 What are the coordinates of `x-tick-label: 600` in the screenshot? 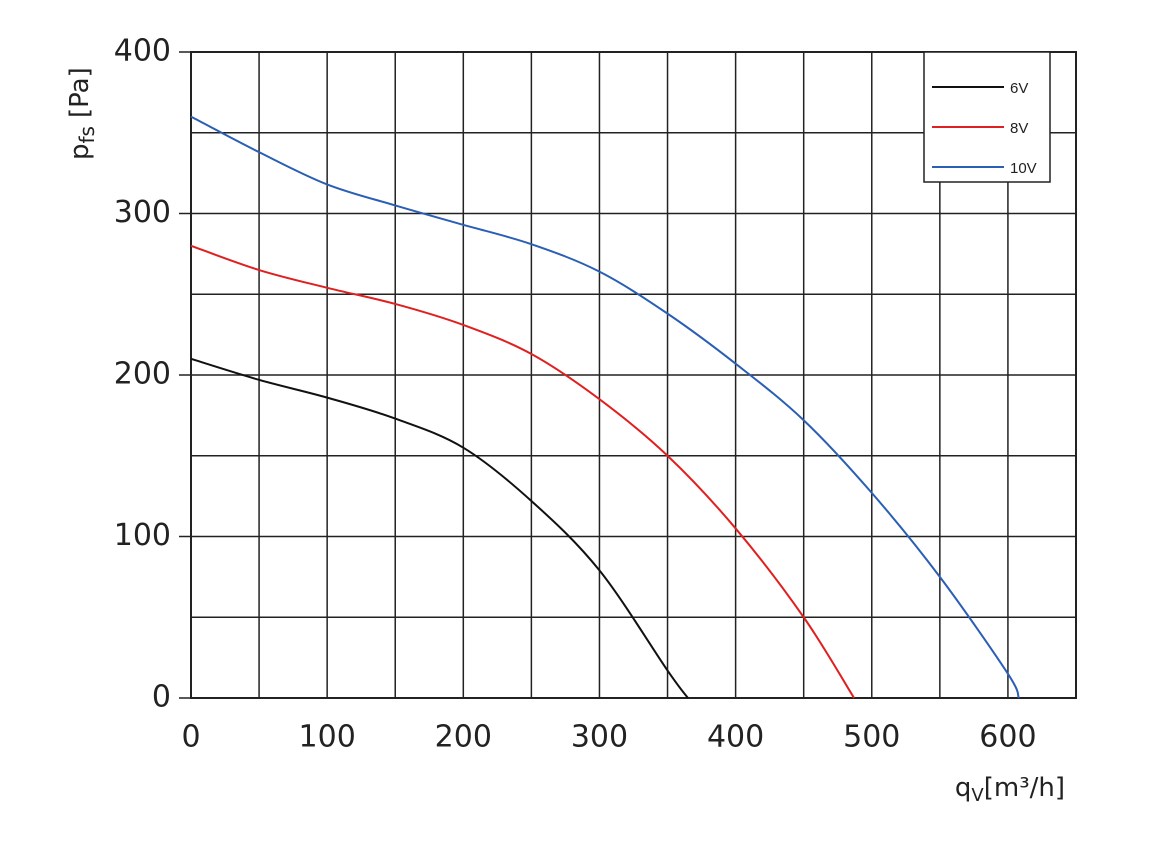 It's located at (1007, 737).